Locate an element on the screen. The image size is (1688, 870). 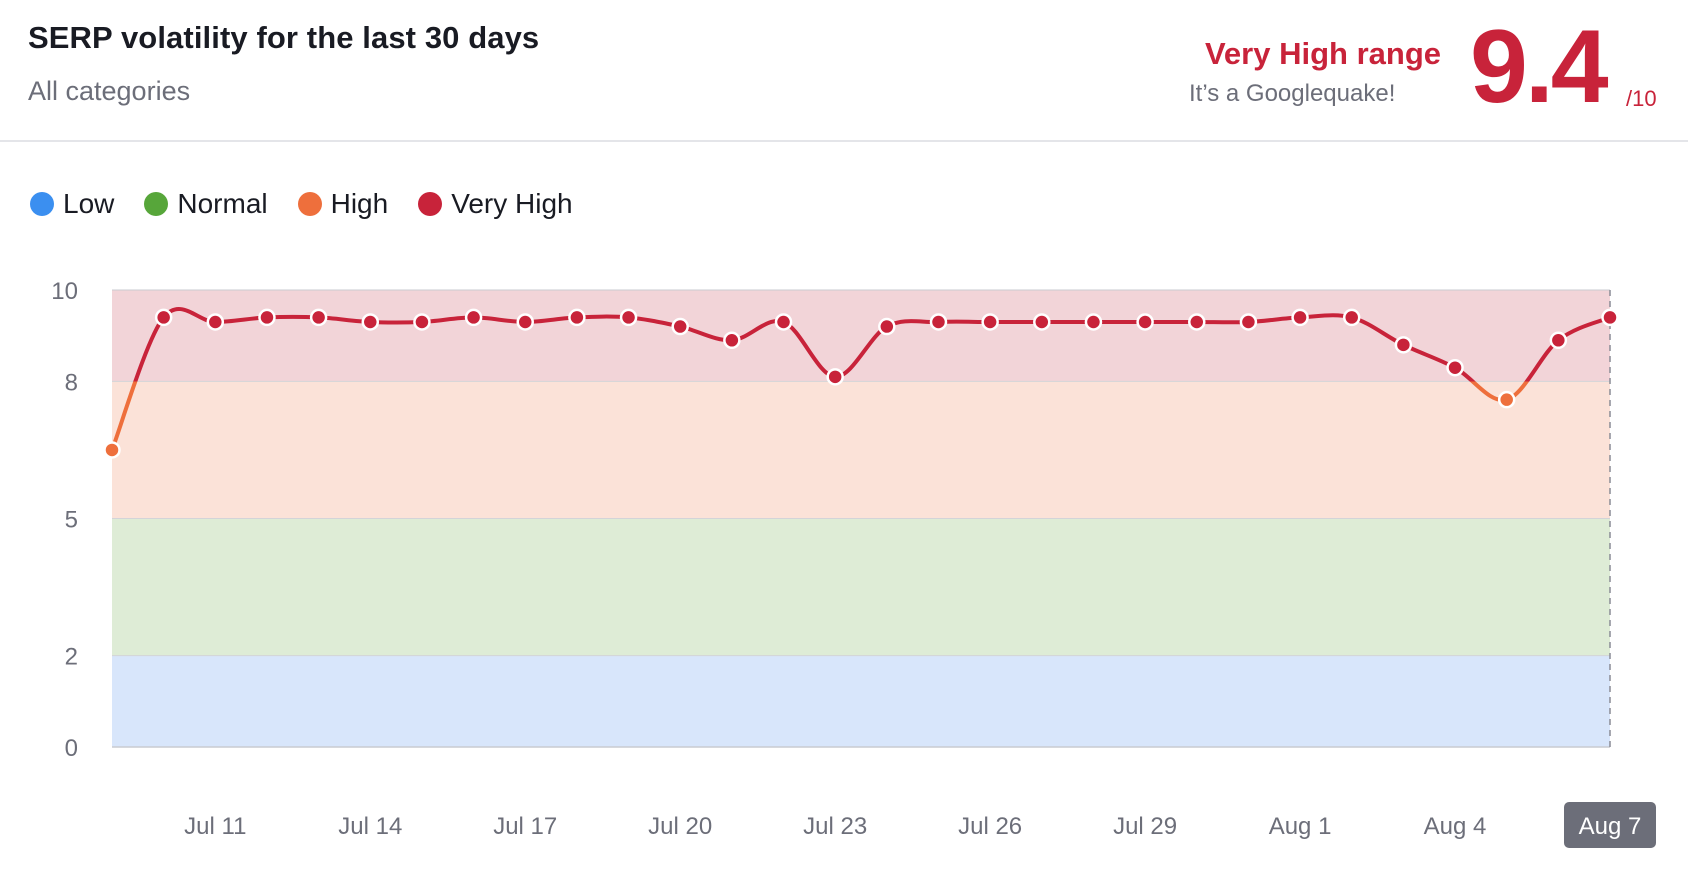
range-title: Very High range is located at coordinates (1322, 53).